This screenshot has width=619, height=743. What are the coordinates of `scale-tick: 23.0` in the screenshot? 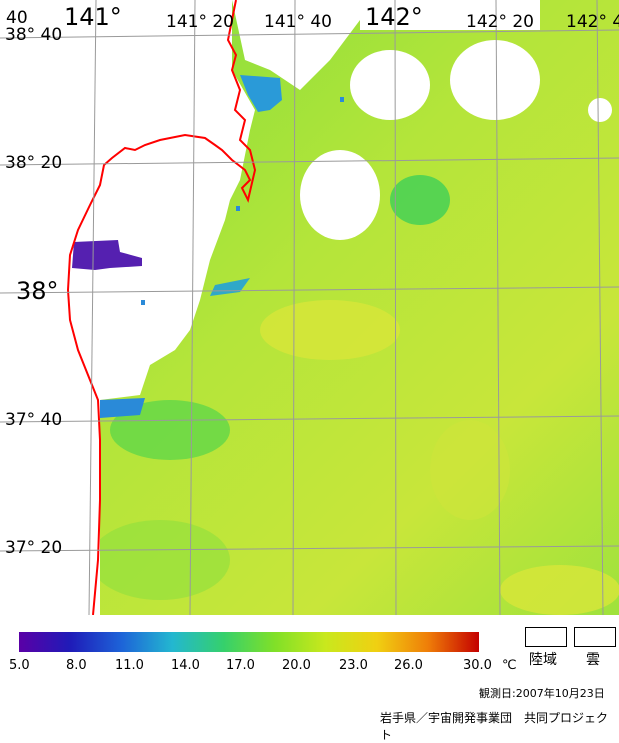 It's located at (353, 665).